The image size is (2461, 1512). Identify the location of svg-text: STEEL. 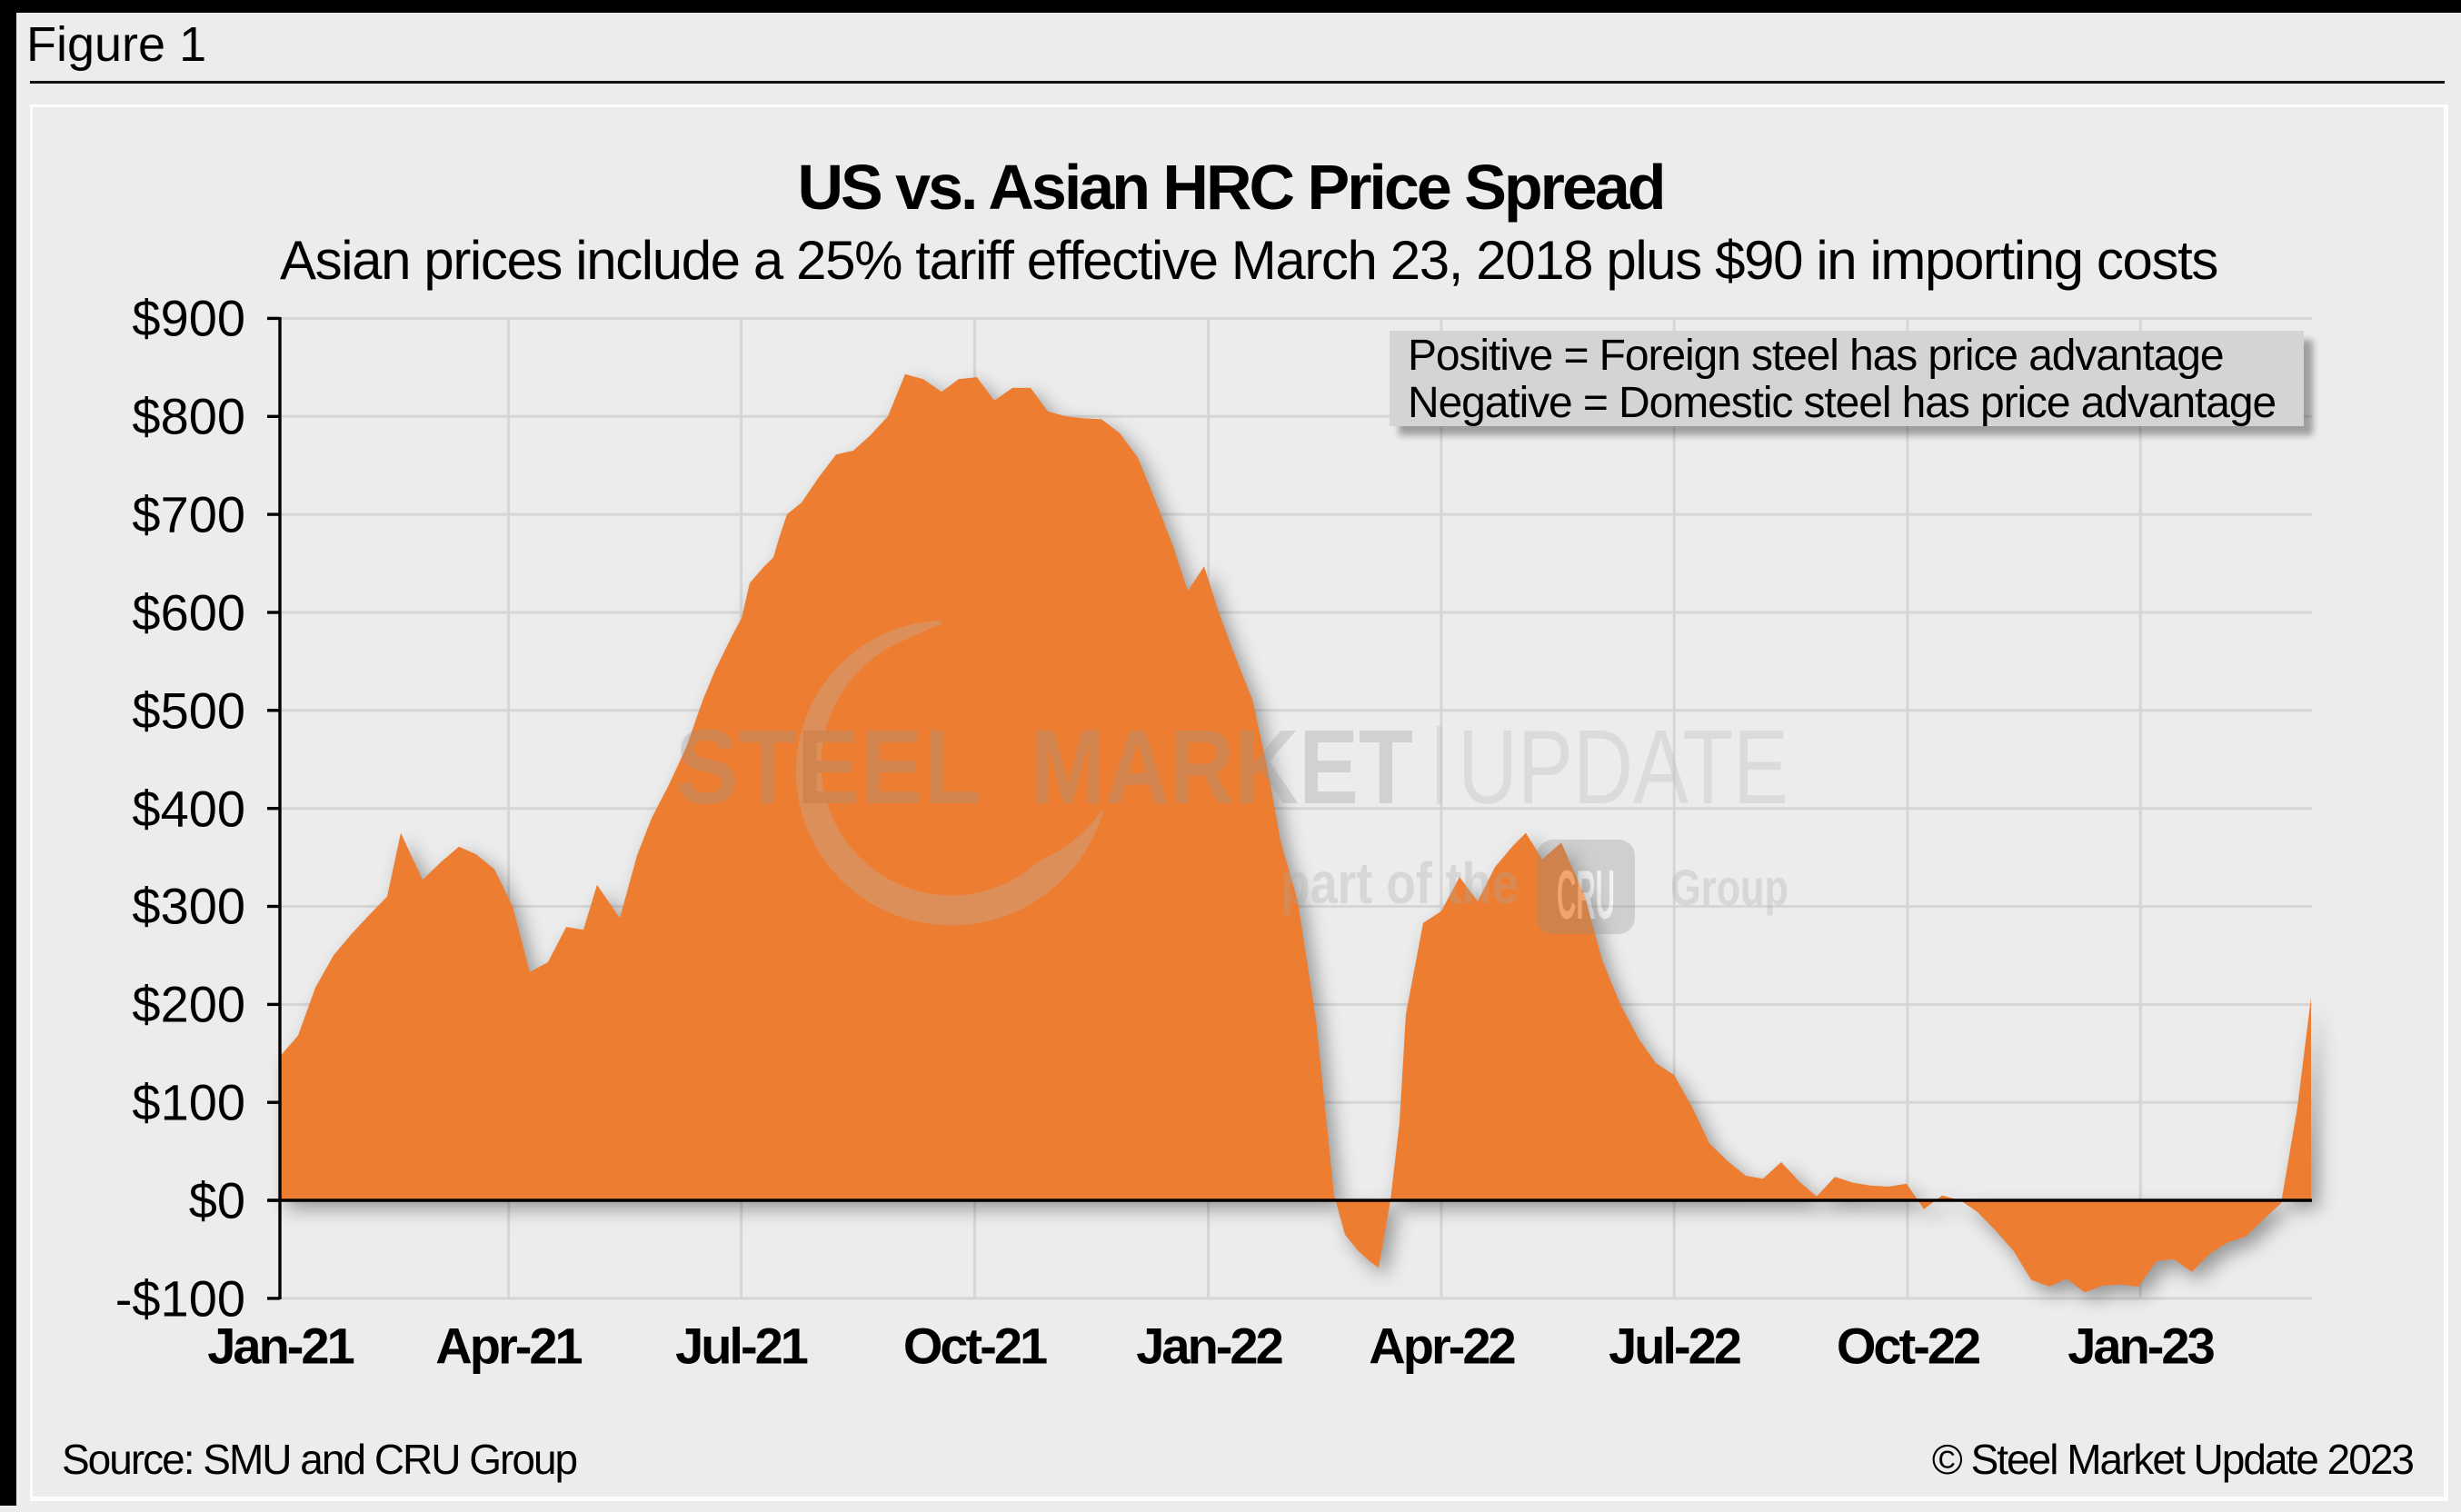
(828, 767).